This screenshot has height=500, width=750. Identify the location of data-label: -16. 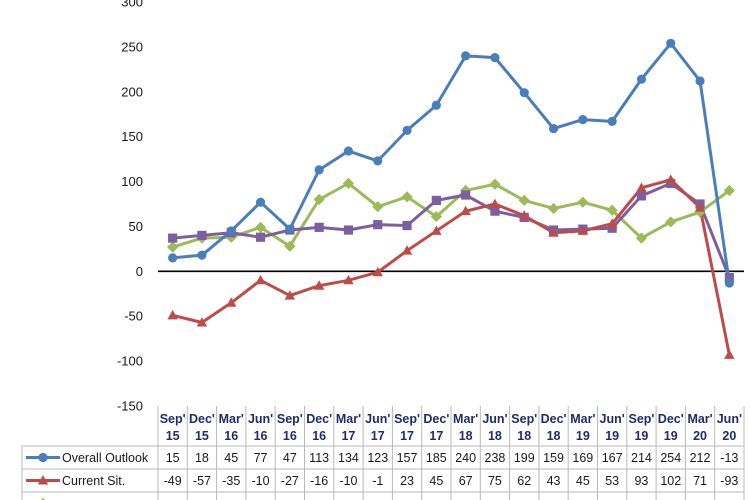
(319, 481).